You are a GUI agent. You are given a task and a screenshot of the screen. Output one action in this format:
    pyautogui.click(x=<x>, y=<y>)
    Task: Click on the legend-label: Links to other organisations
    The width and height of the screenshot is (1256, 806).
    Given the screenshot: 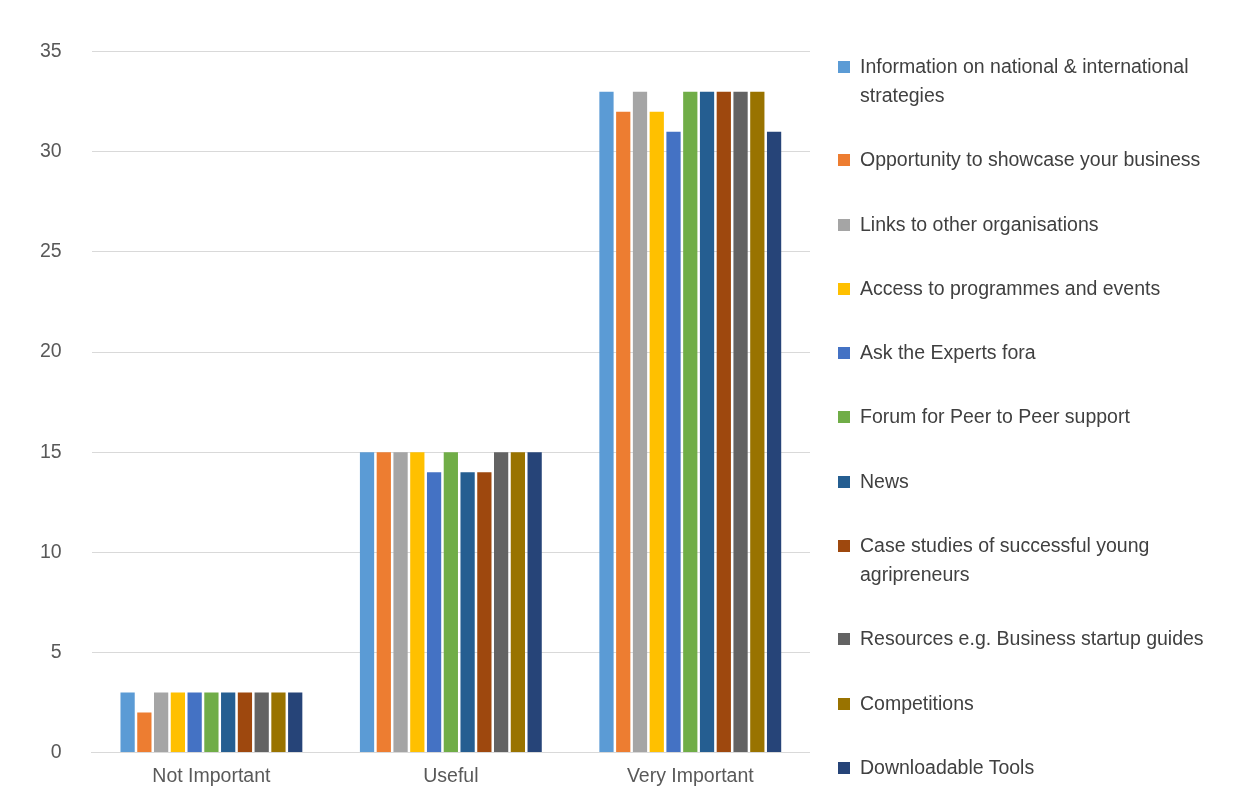 What is the action you would take?
    pyautogui.click(x=979, y=224)
    